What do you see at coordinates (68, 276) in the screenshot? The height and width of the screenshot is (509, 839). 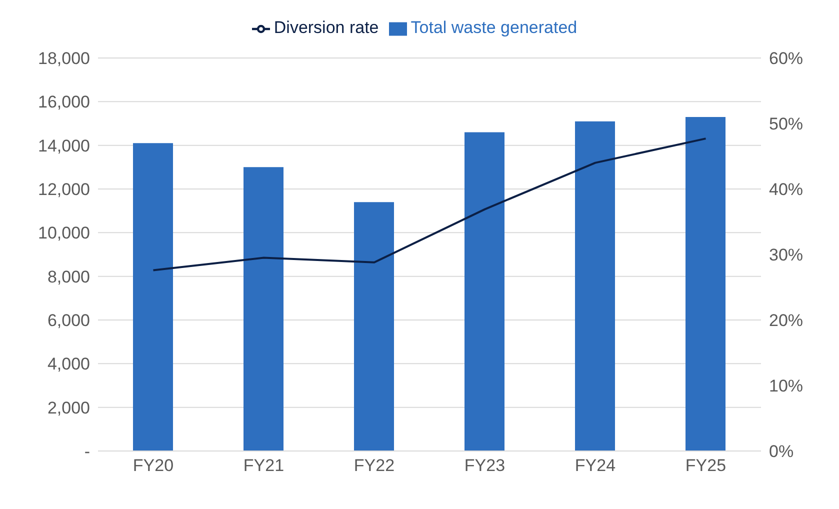 I see `y-tick-label: 8,000` at bounding box center [68, 276].